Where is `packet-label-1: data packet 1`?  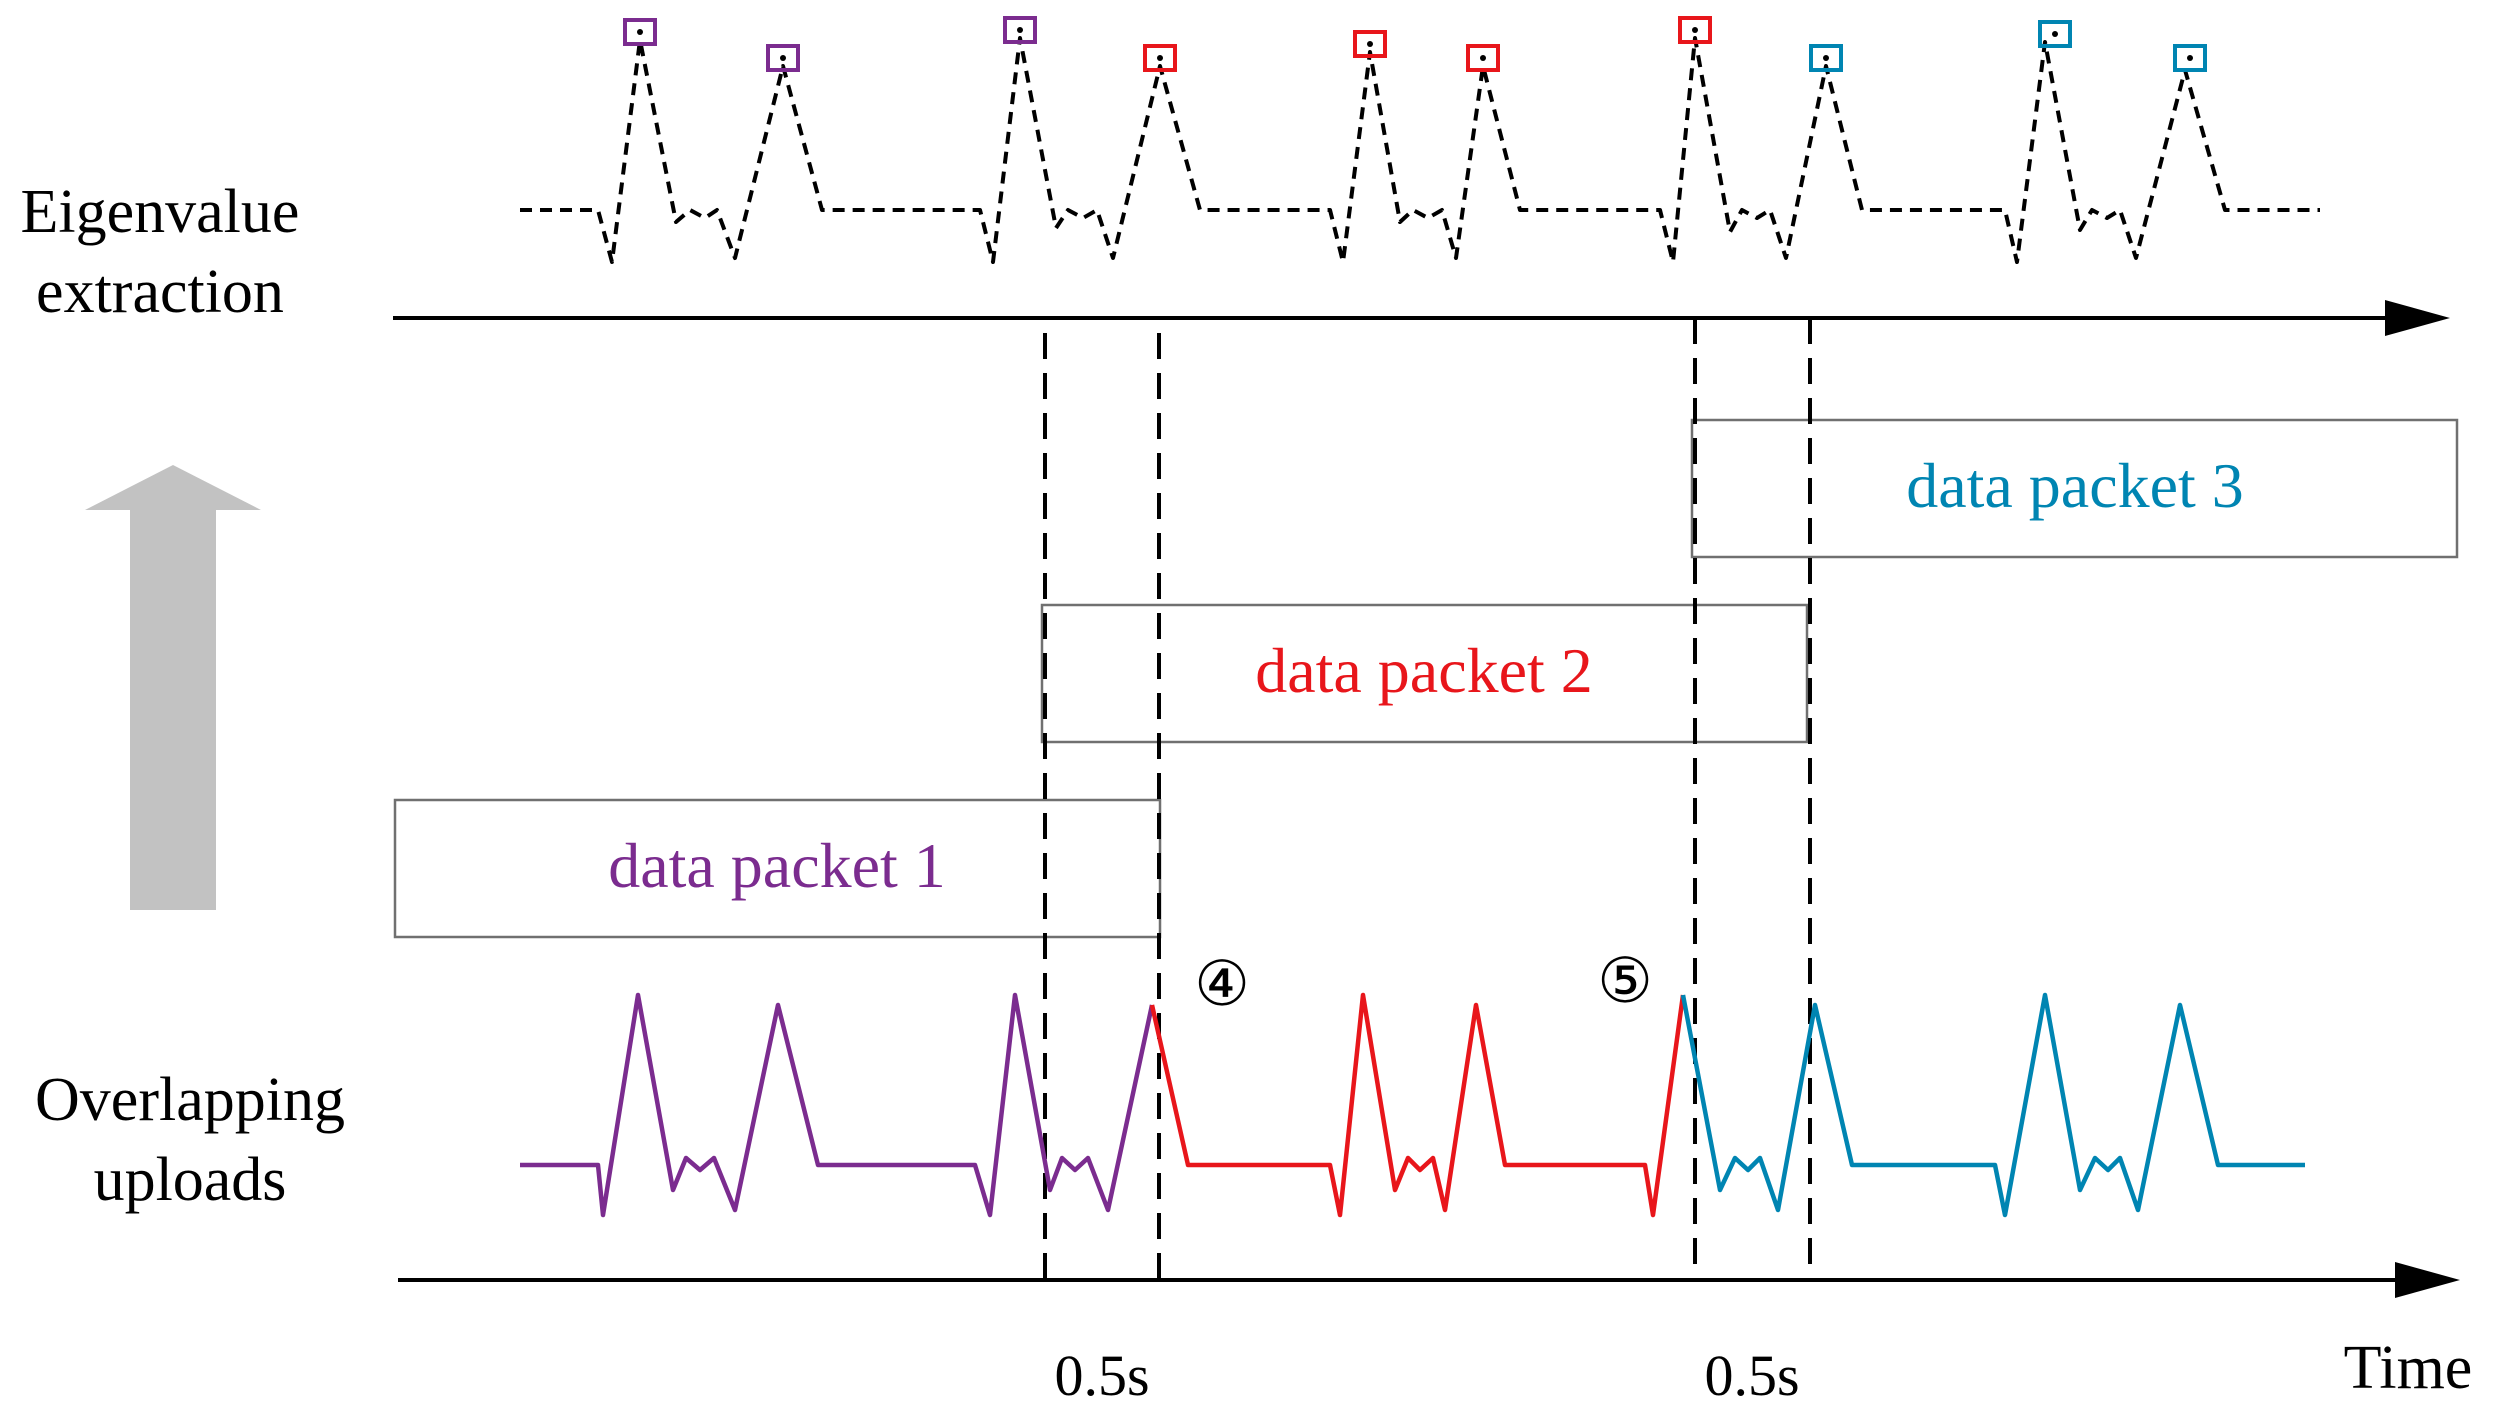
packet-label-1: data packet 1 is located at coordinates (777, 865).